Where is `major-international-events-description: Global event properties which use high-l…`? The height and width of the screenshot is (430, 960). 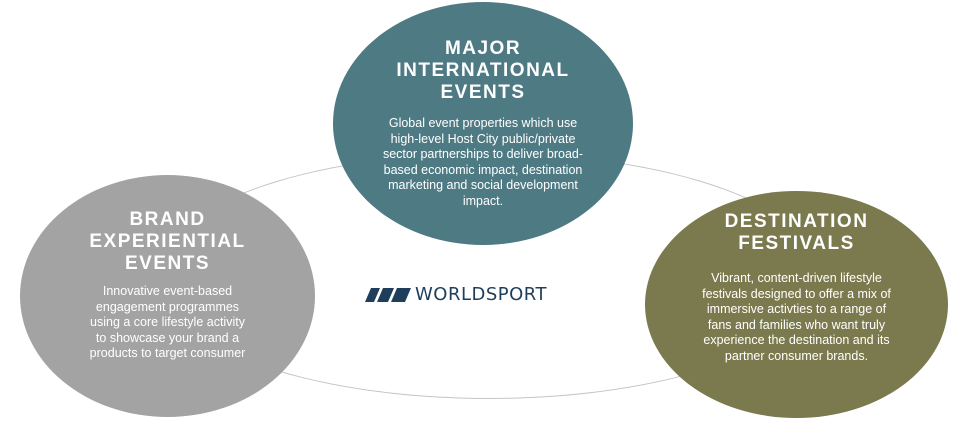 major-international-events-description: Global event properties which use high-l… is located at coordinates (483, 162).